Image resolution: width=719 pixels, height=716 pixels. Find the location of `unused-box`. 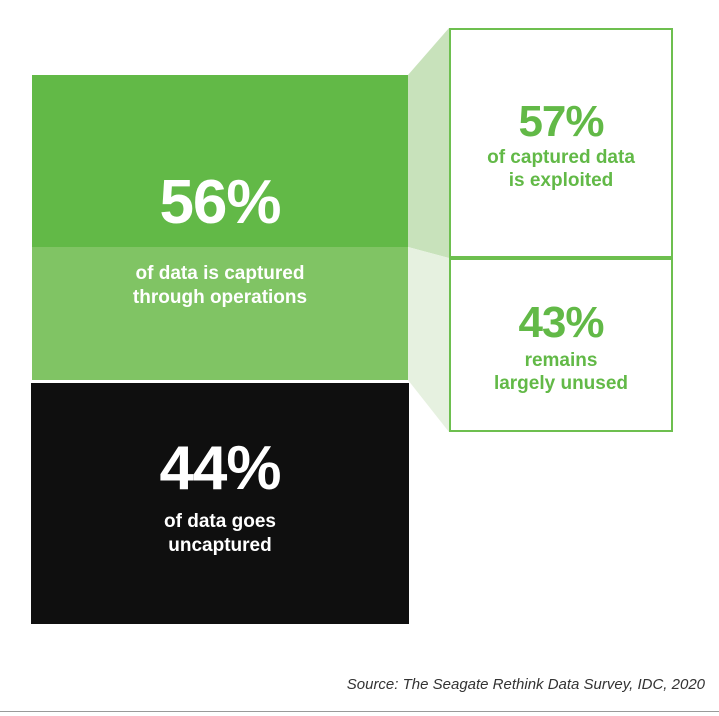

unused-box is located at coordinates (561, 345).